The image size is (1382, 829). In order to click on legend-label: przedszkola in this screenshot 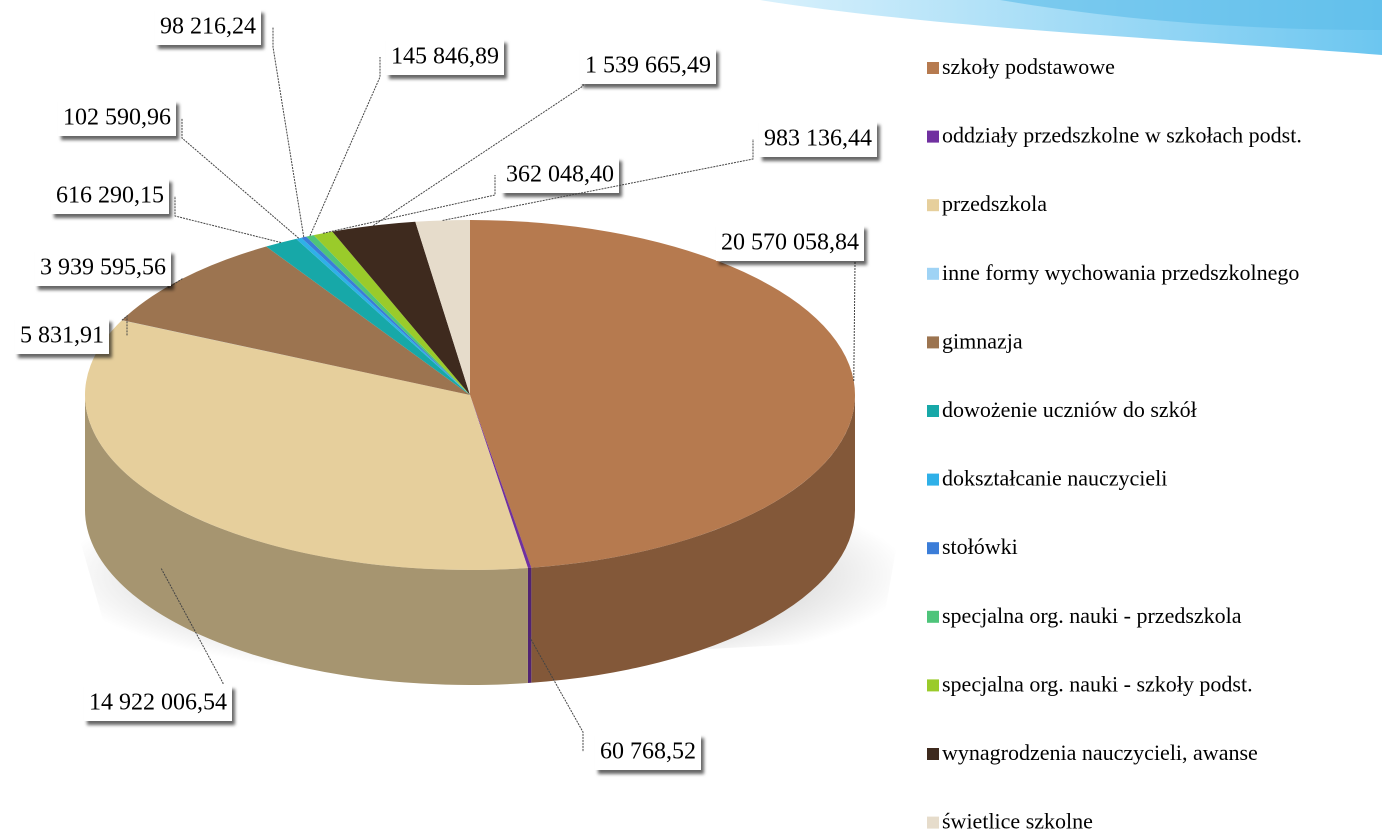, I will do `click(994, 203)`.